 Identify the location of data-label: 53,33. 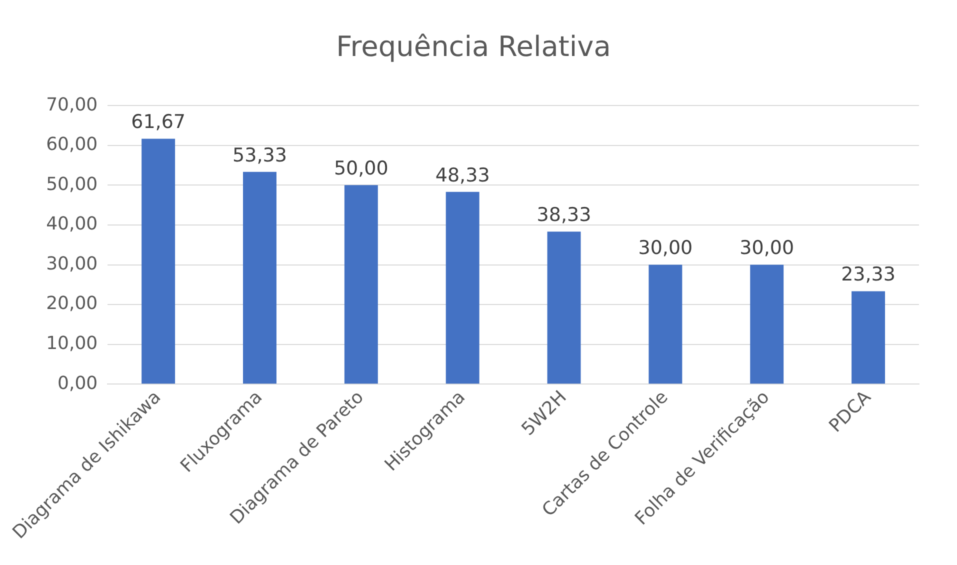
(259, 155).